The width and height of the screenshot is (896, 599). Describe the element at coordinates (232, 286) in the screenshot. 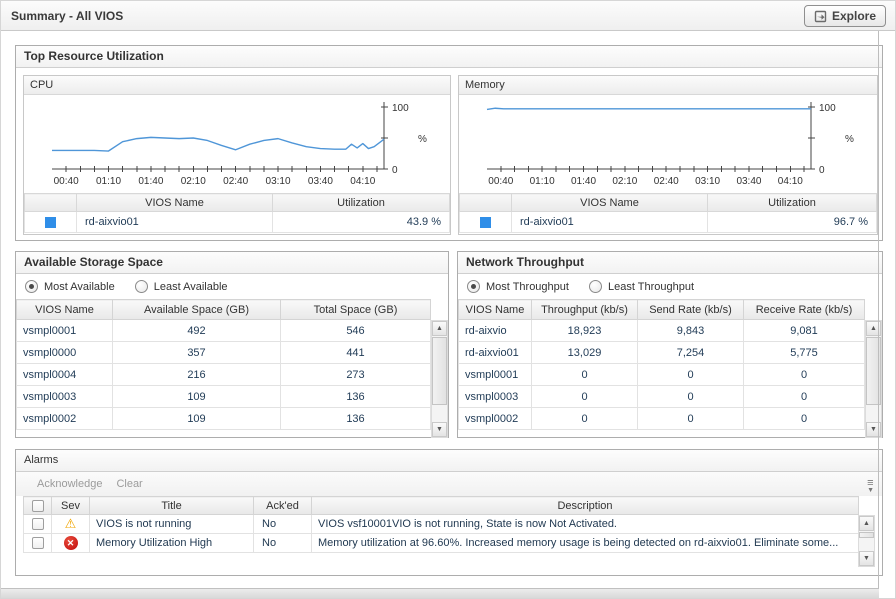

I see `storage-sort-options: Most Available Least Available` at that location.